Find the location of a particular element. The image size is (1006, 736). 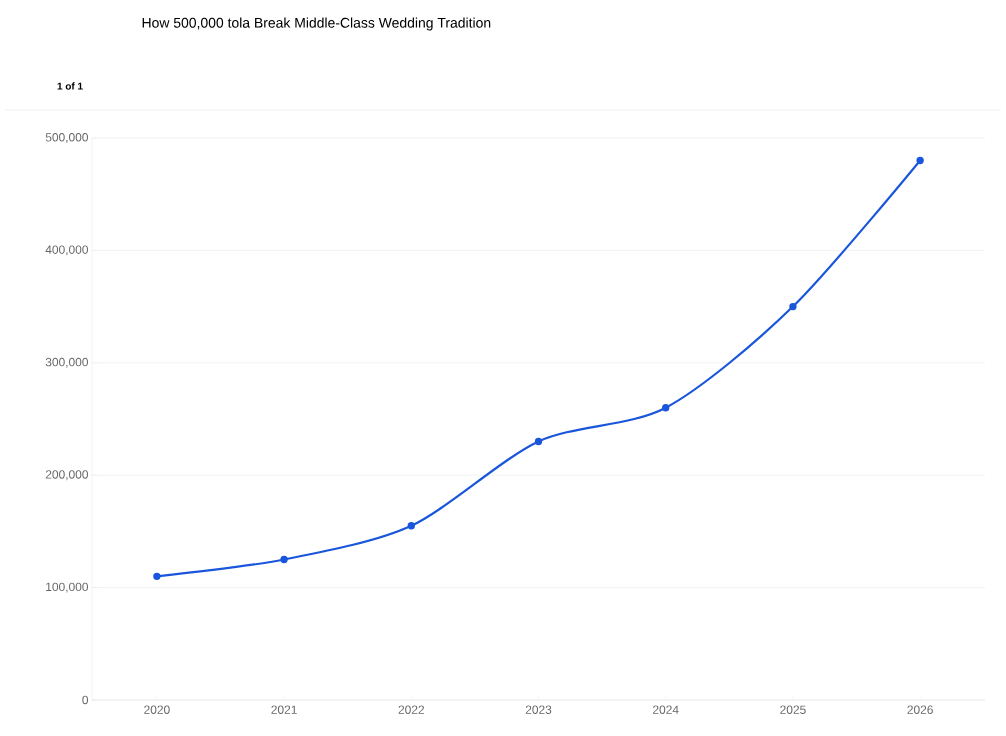

x-tick-label: 2024 is located at coordinates (666, 709).